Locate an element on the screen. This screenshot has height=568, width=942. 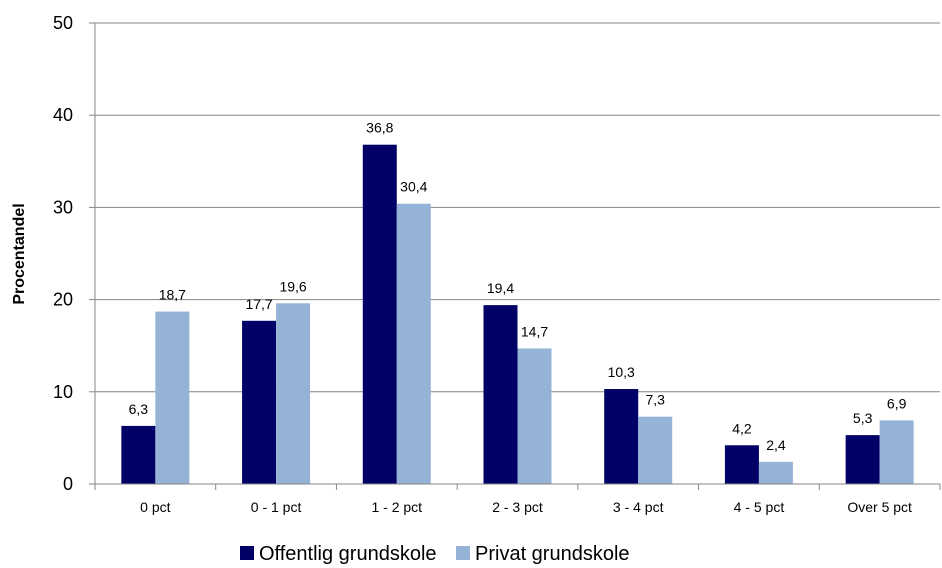
y-tick-label: 40 is located at coordinates (63, 115).